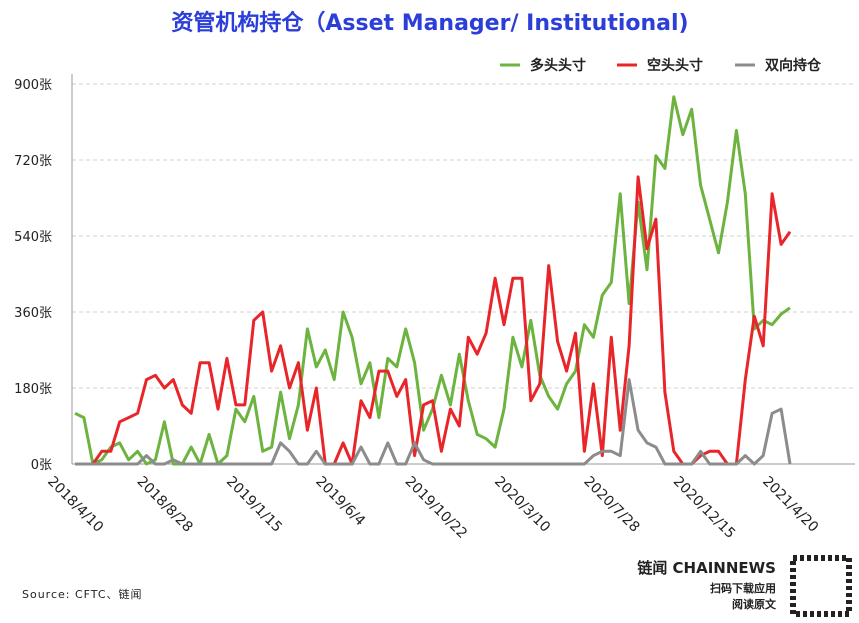  What do you see at coordinates (82, 594) in the screenshot?
I see `source: Source: CFTC、链闻` at bounding box center [82, 594].